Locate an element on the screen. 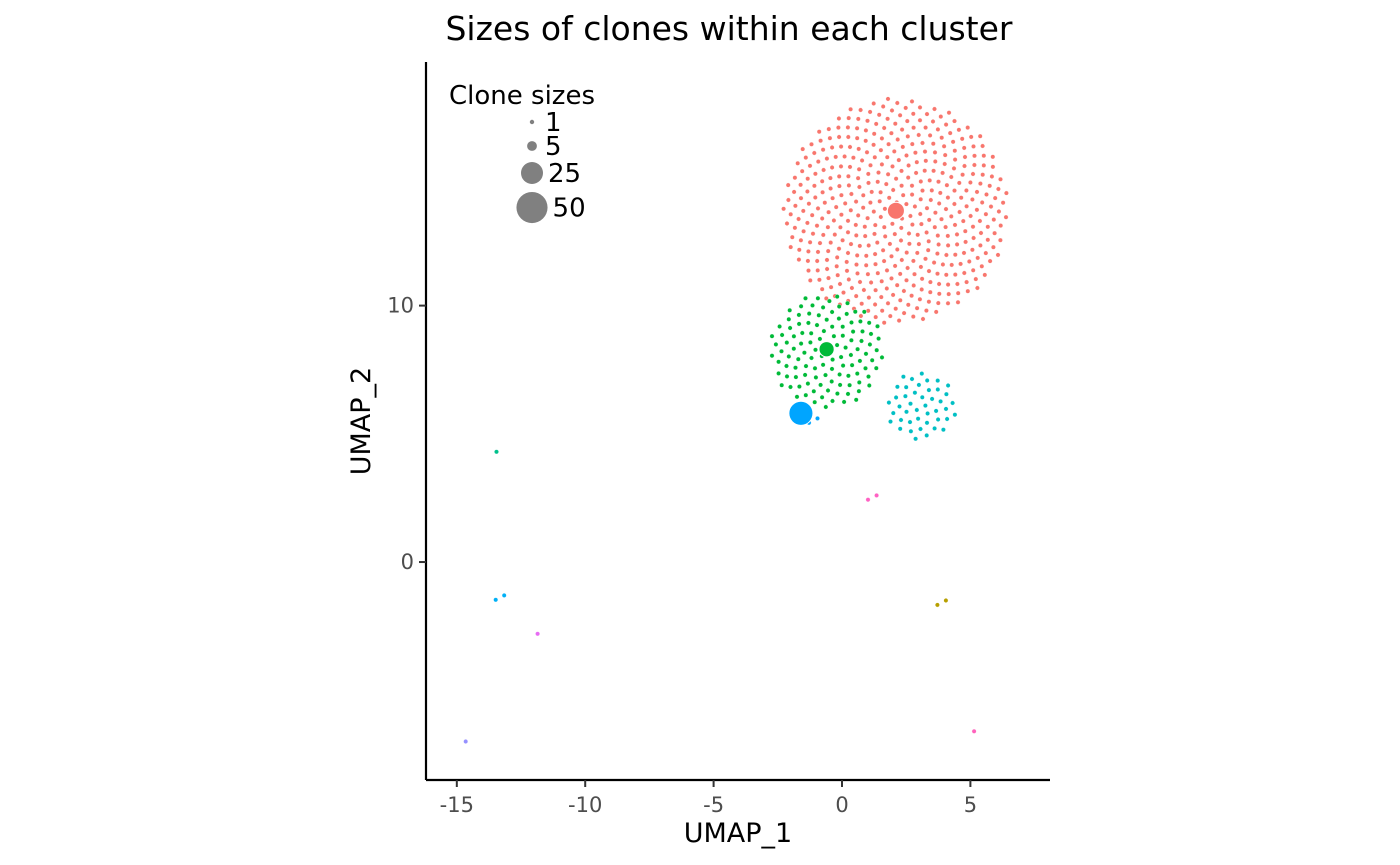  x-tick-label: -5 is located at coordinates (713, 805).